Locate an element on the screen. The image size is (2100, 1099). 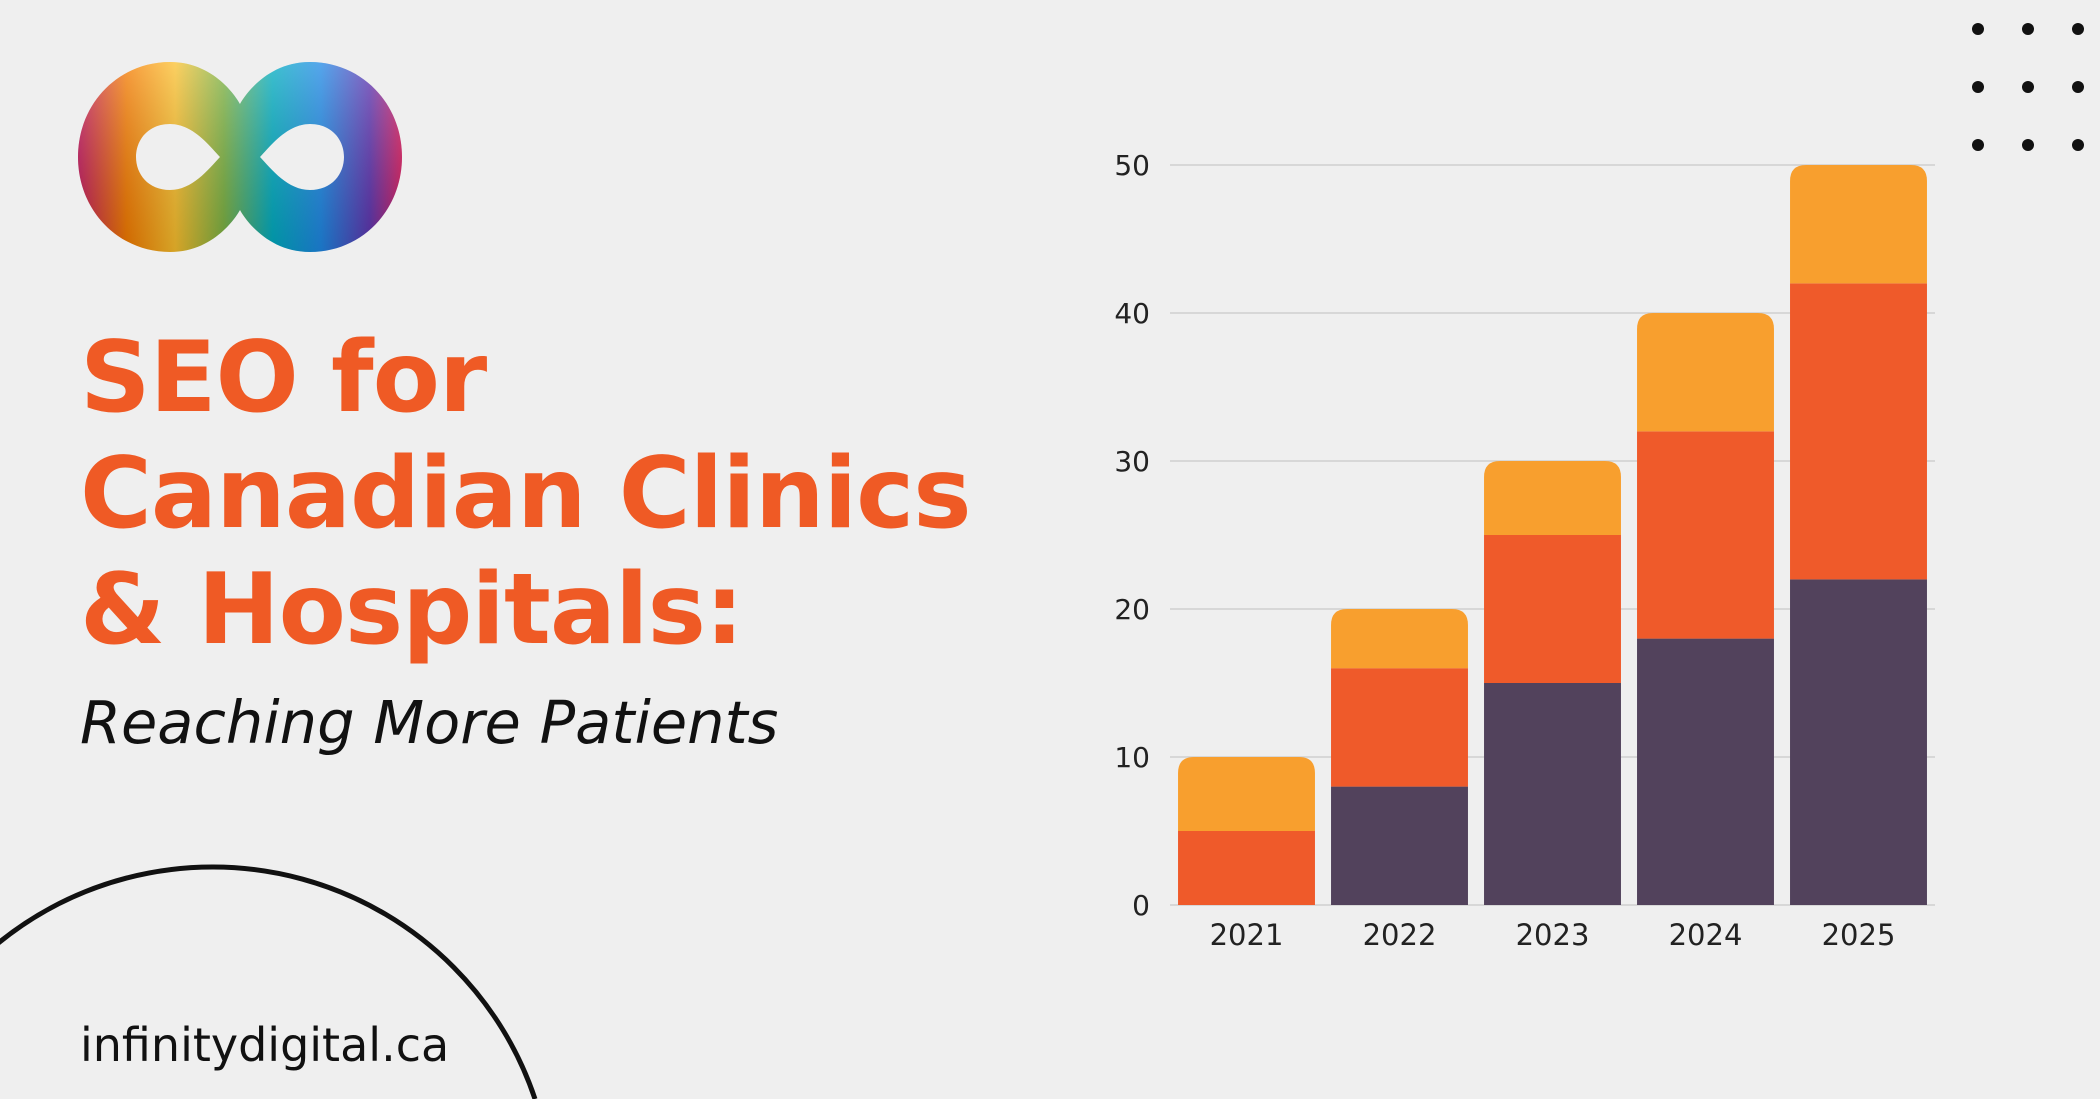
headline-line-3: & Hospitals: is located at coordinates (412, 610).